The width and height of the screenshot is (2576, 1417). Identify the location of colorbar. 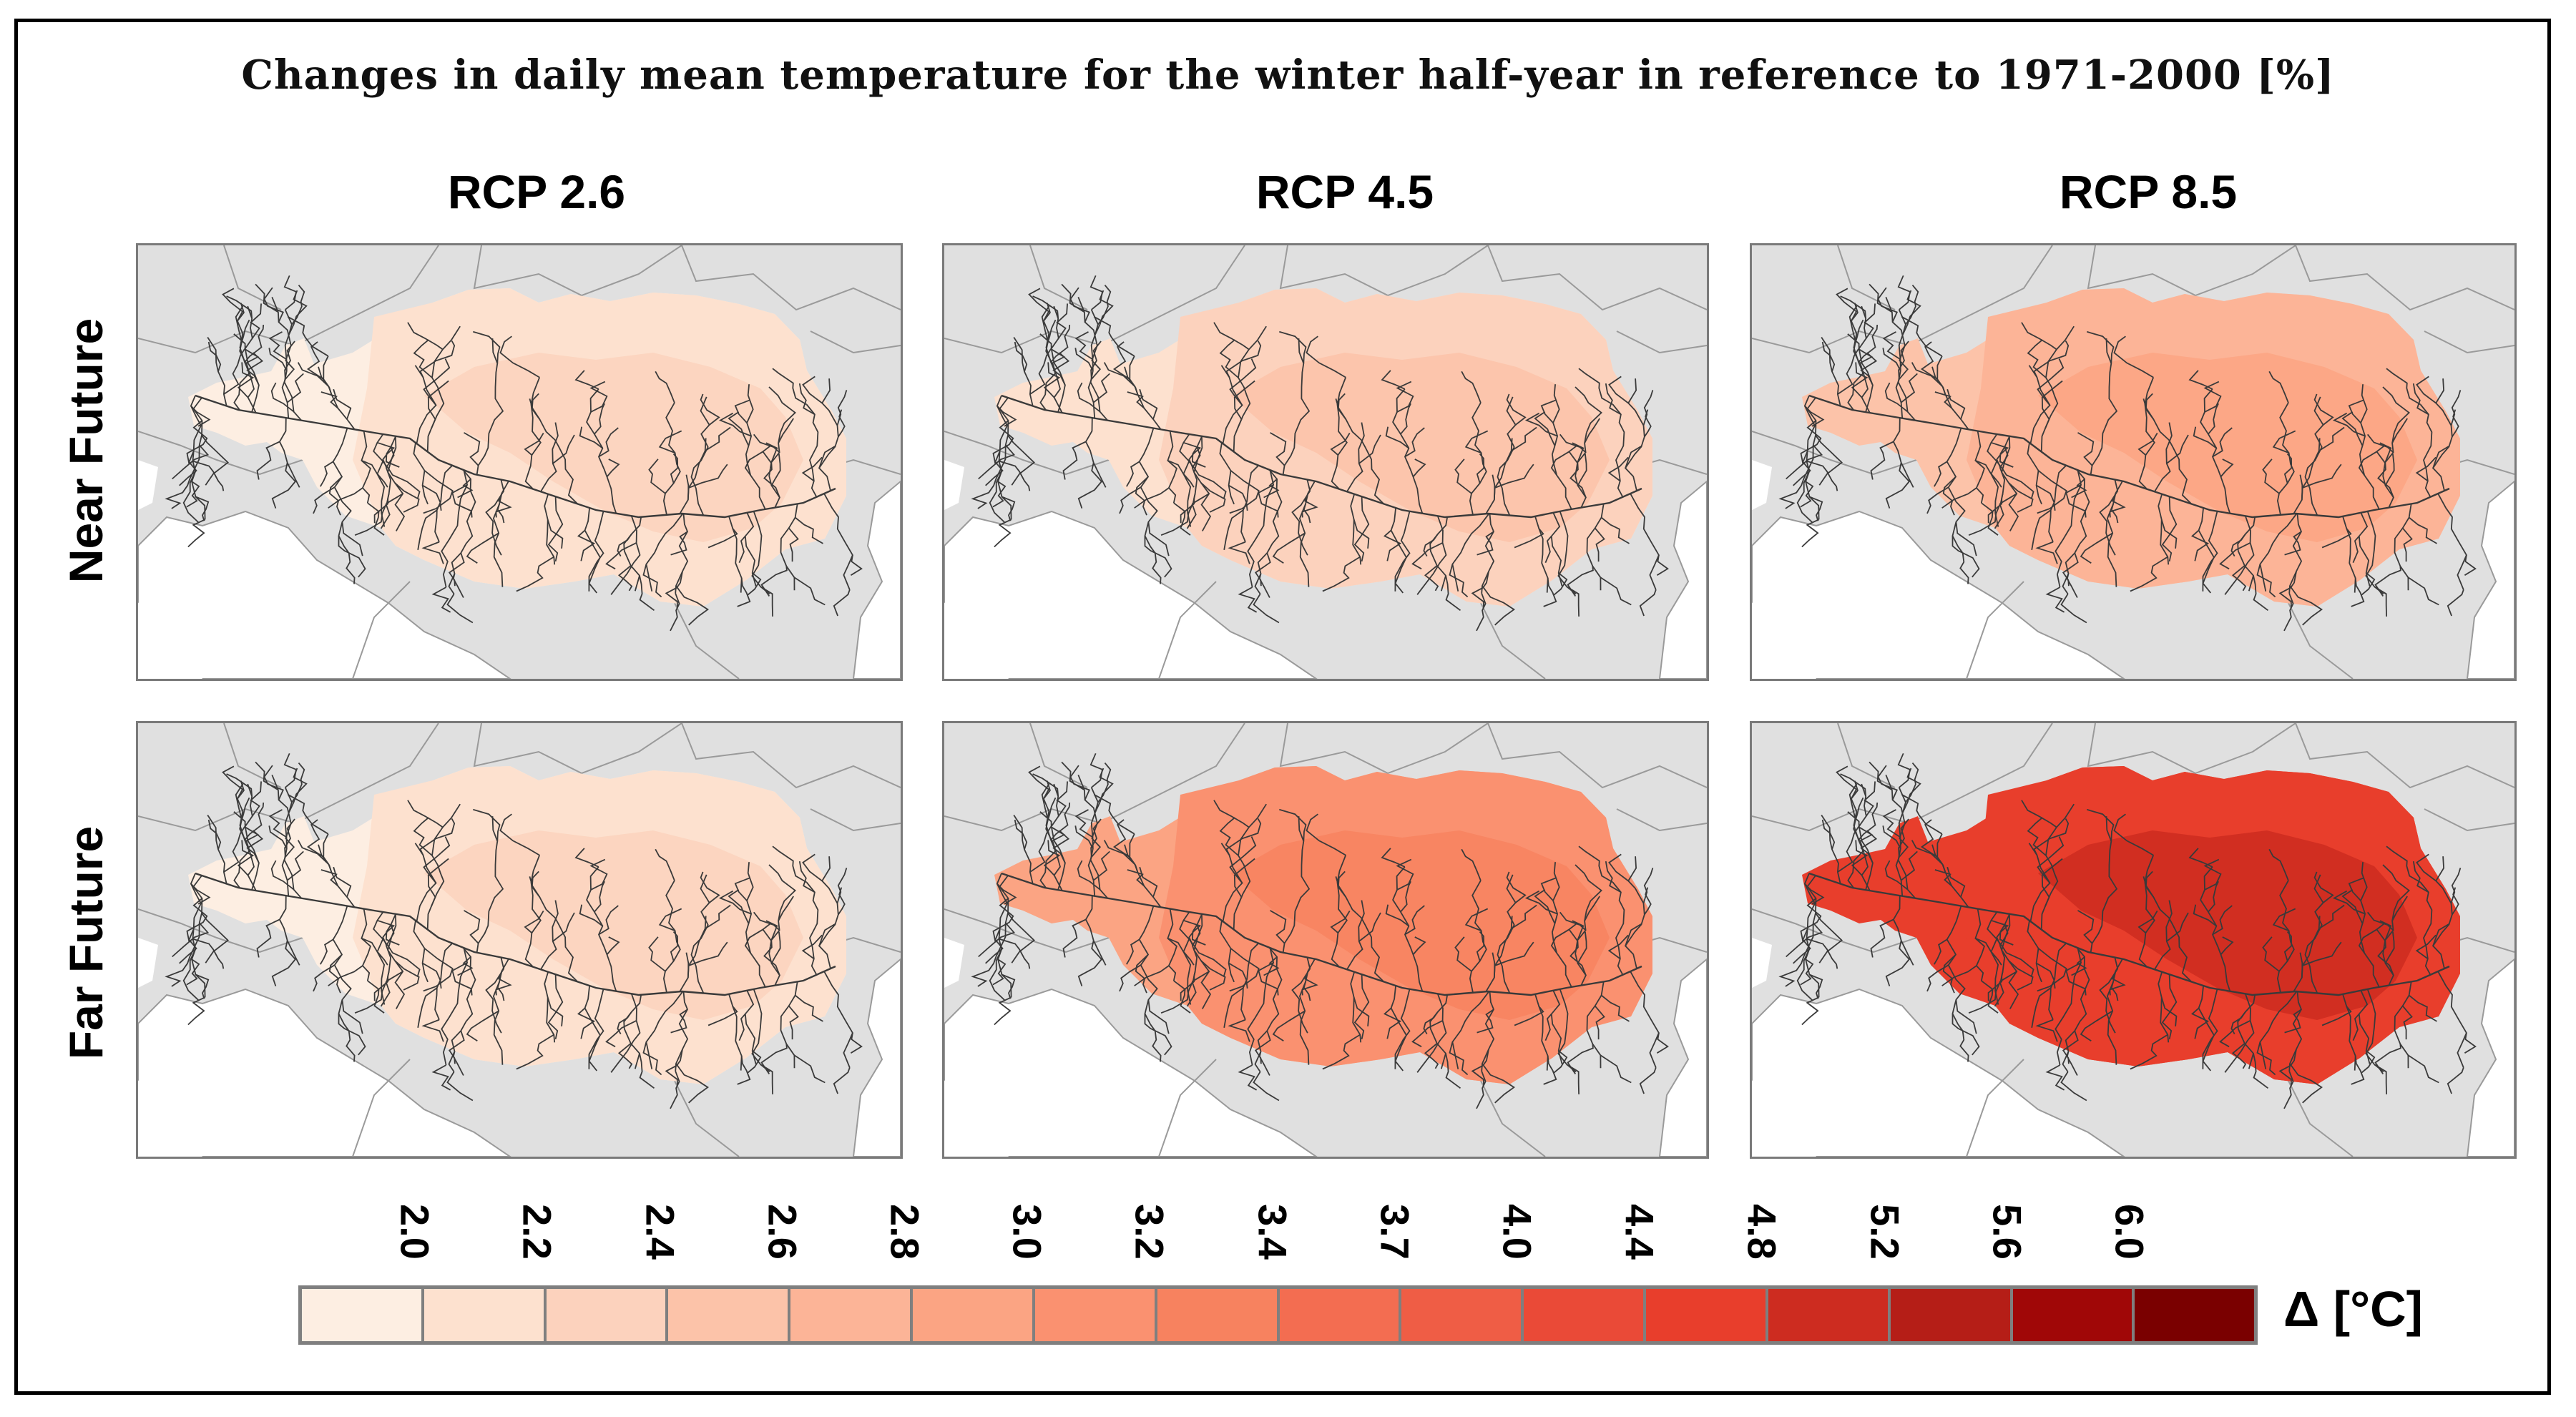
(1278, 1315).